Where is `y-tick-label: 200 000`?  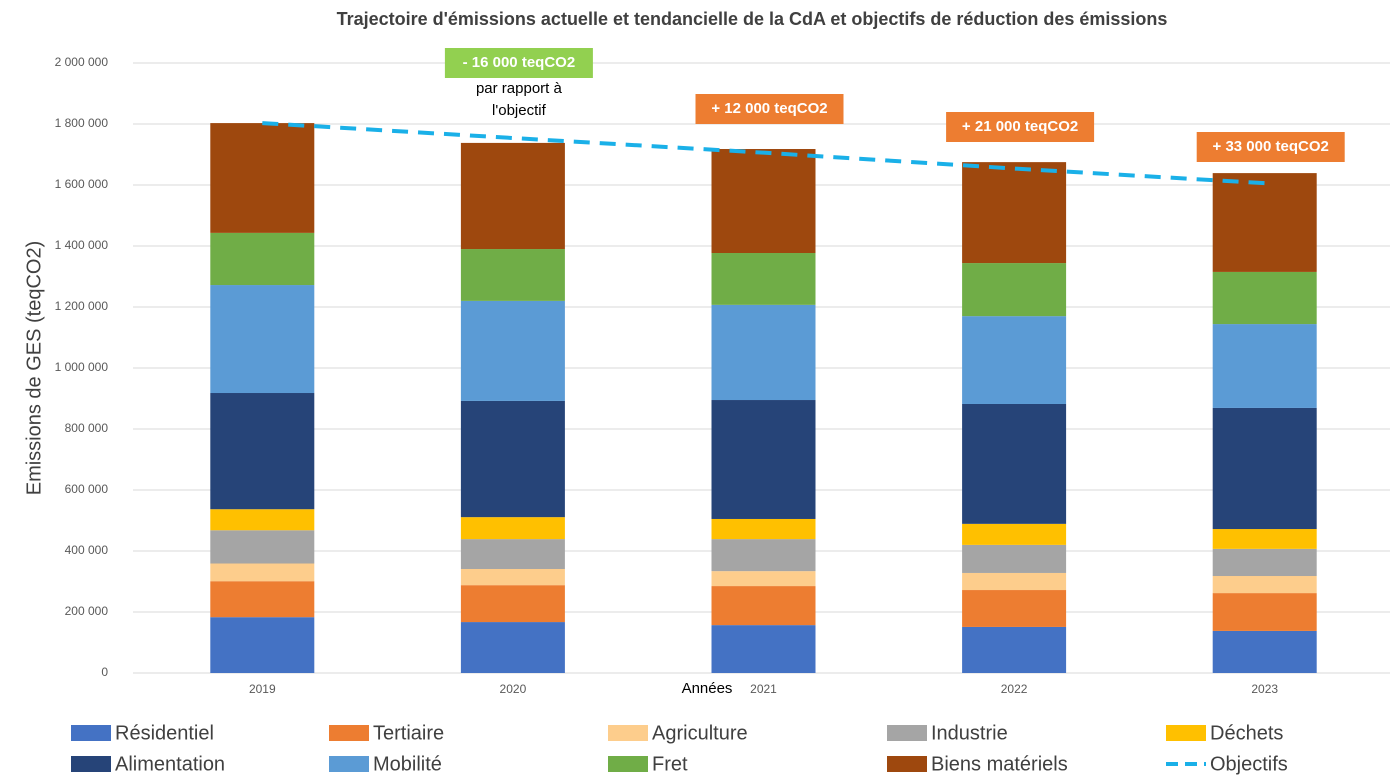
y-tick-label: 200 000 is located at coordinates (87, 611).